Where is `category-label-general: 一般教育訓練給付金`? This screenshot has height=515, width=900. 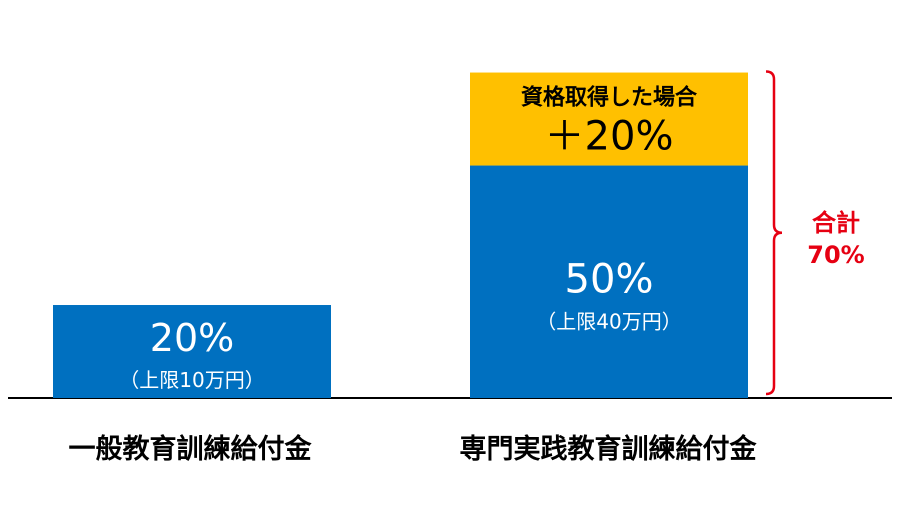
category-label-general: 一般教育訓練給付金 is located at coordinates (191, 449).